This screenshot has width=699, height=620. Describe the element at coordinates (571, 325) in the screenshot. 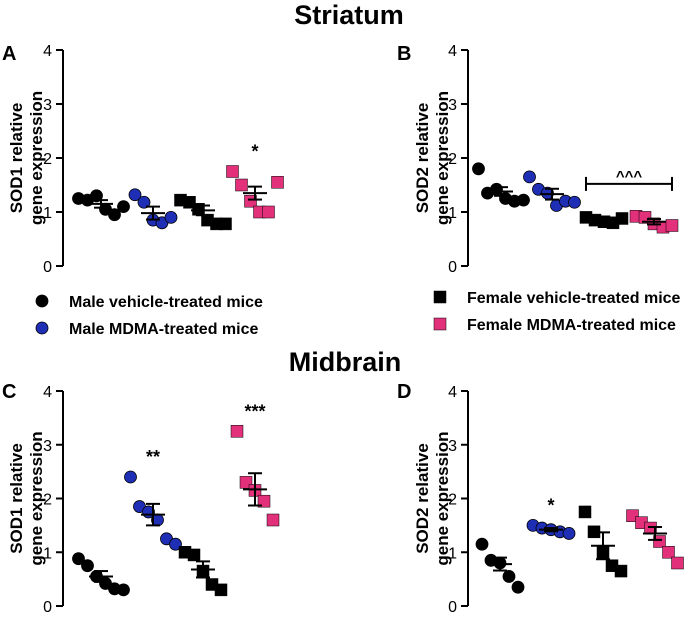

I see `legend-label: Female MDMA-treated mice` at that location.